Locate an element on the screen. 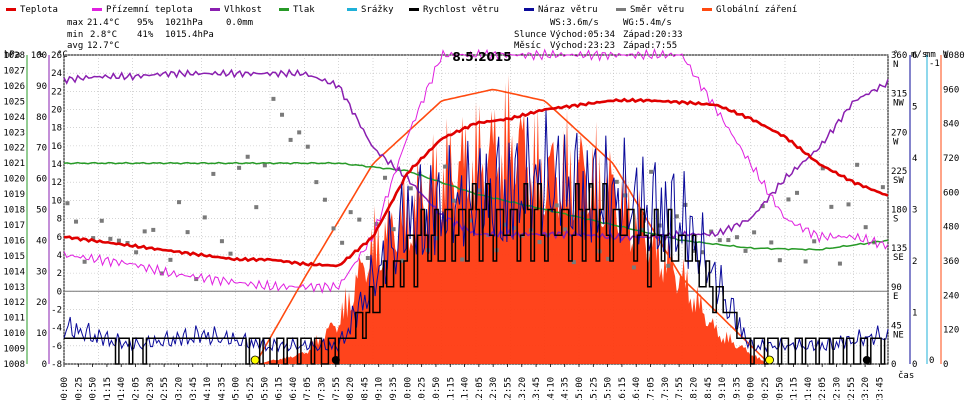 This screenshot has width=966, height=400. sunset-marker is located at coordinates (769, 360).